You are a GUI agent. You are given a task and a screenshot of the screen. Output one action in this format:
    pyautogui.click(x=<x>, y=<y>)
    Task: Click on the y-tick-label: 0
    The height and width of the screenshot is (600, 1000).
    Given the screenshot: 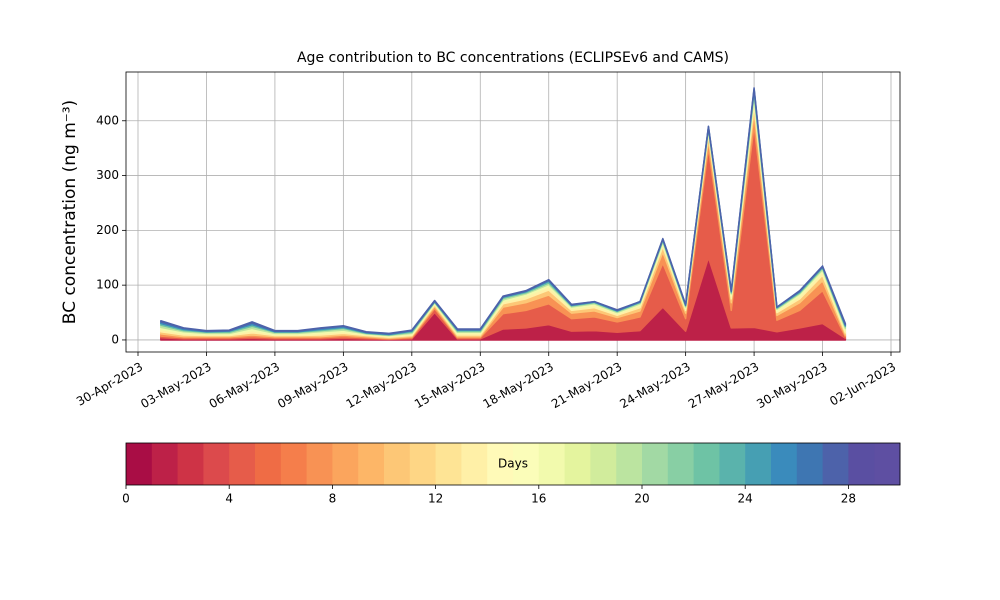 What is the action you would take?
    pyautogui.click(x=115, y=339)
    